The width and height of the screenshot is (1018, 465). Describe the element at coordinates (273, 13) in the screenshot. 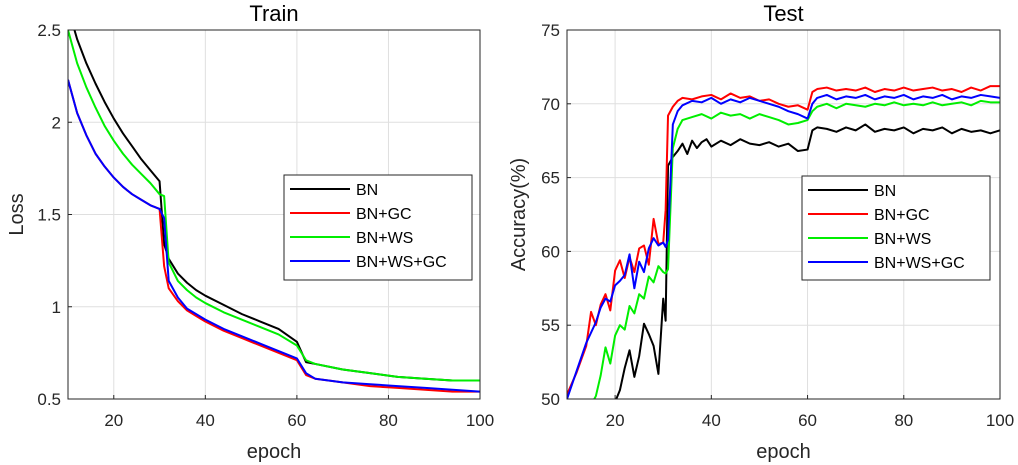

I see `chart-title: Train` at that location.